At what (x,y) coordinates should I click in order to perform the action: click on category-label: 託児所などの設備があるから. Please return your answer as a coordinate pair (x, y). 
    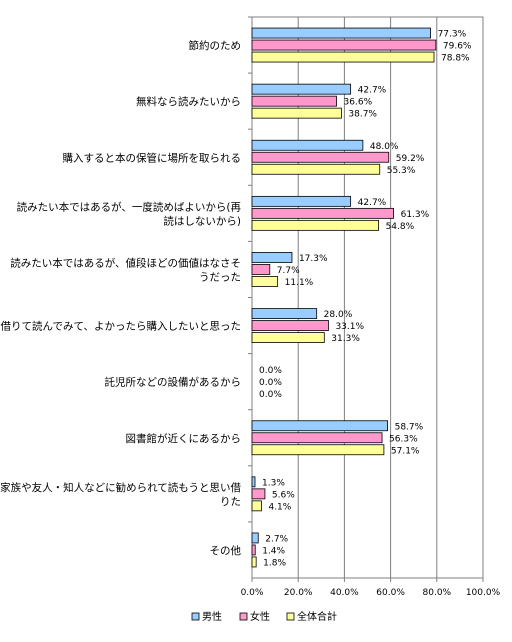
    Looking at the image, I should click on (173, 382).